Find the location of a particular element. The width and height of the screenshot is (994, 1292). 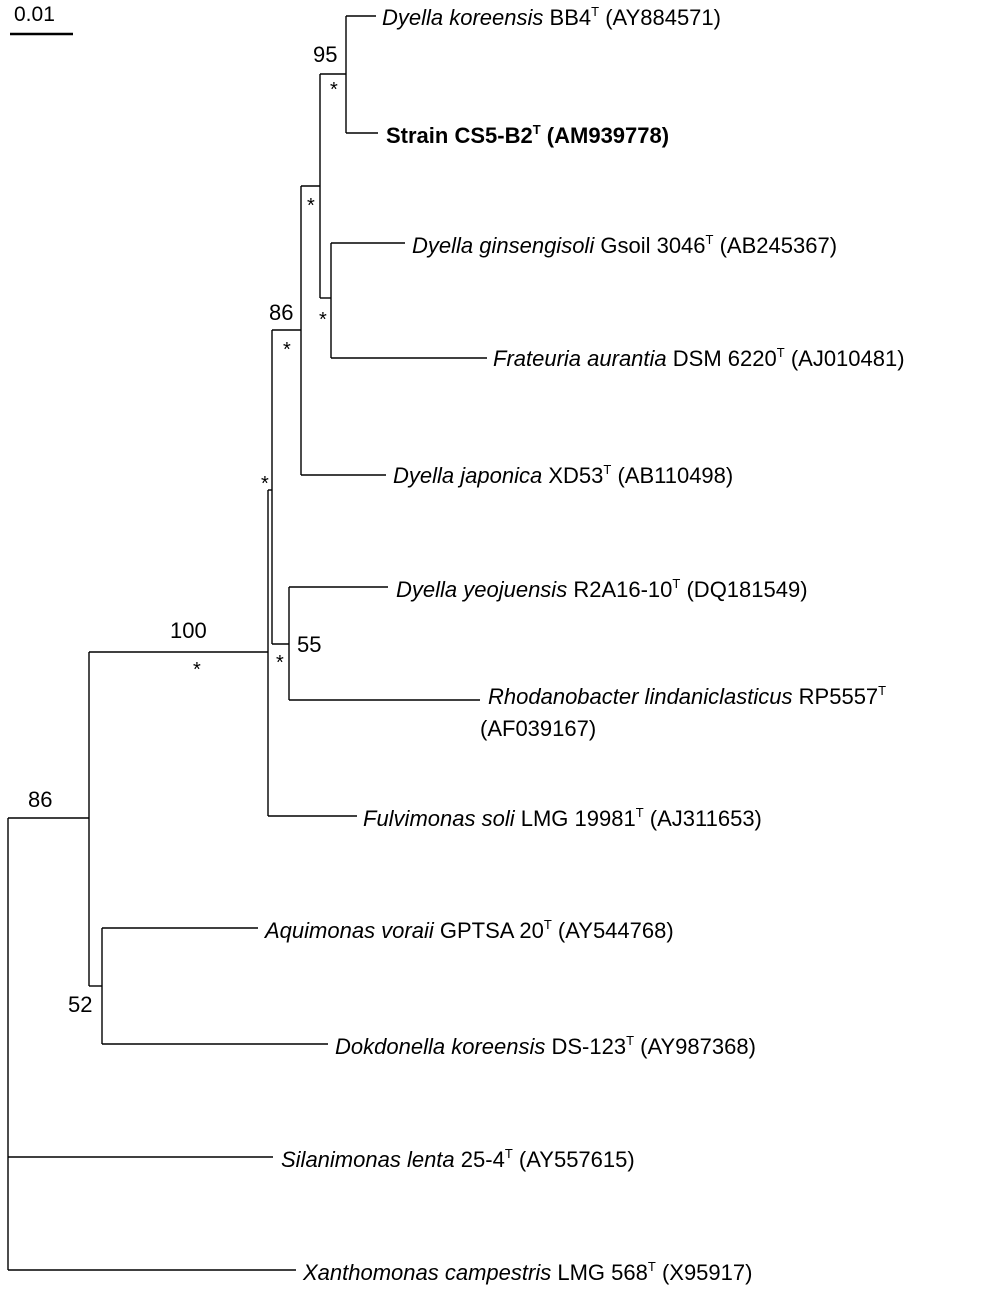

taxon-label: Dyella yeojuensis R2A16-10T (DQ181549) is located at coordinates (602, 589).